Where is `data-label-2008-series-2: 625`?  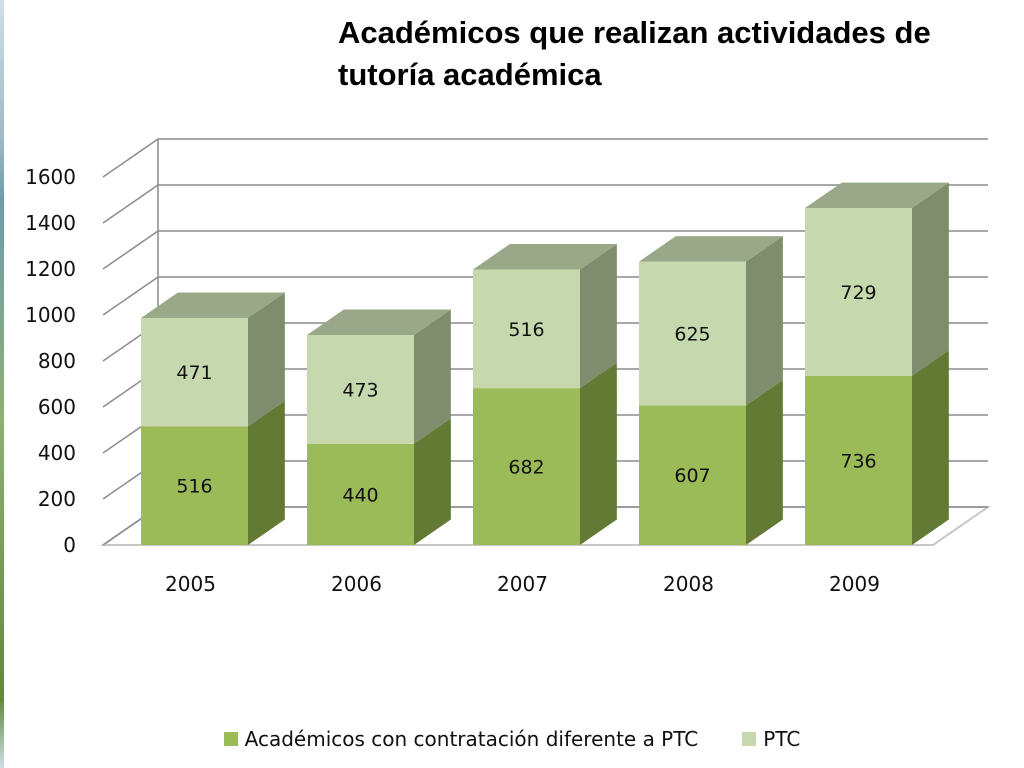 data-label-2008-series-2: 625 is located at coordinates (692, 335).